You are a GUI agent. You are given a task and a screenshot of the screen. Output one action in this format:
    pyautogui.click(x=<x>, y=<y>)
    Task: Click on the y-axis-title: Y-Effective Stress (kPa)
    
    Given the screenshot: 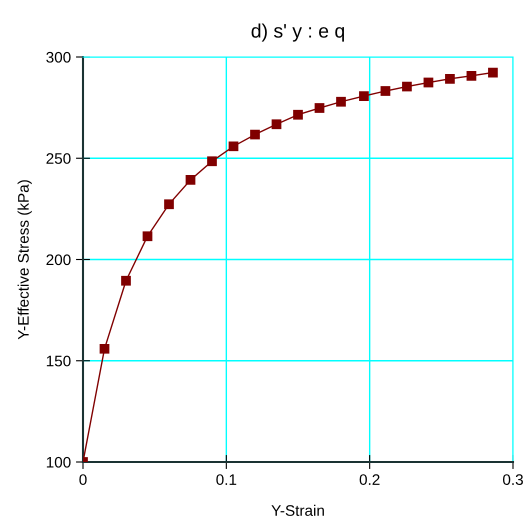 What is the action you would take?
    pyautogui.click(x=25, y=260)
    